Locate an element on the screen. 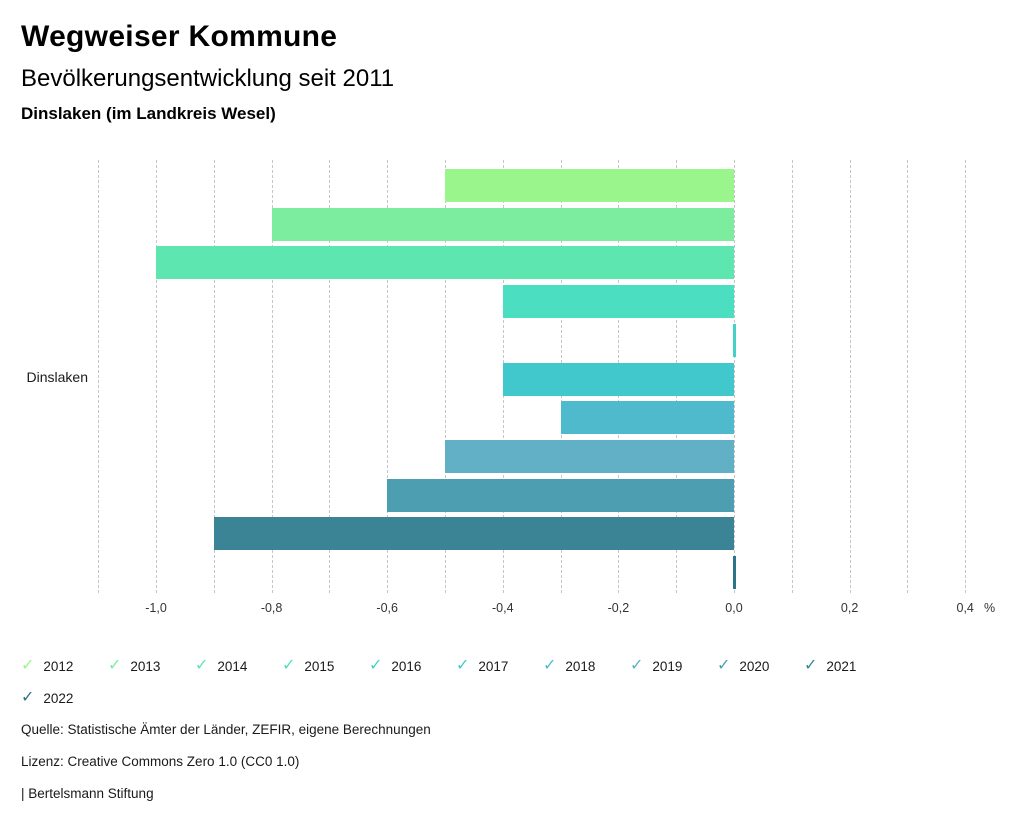 The image size is (1024, 831). legend-item-2022: ✓ 2022 is located at coordinates (64, 698).